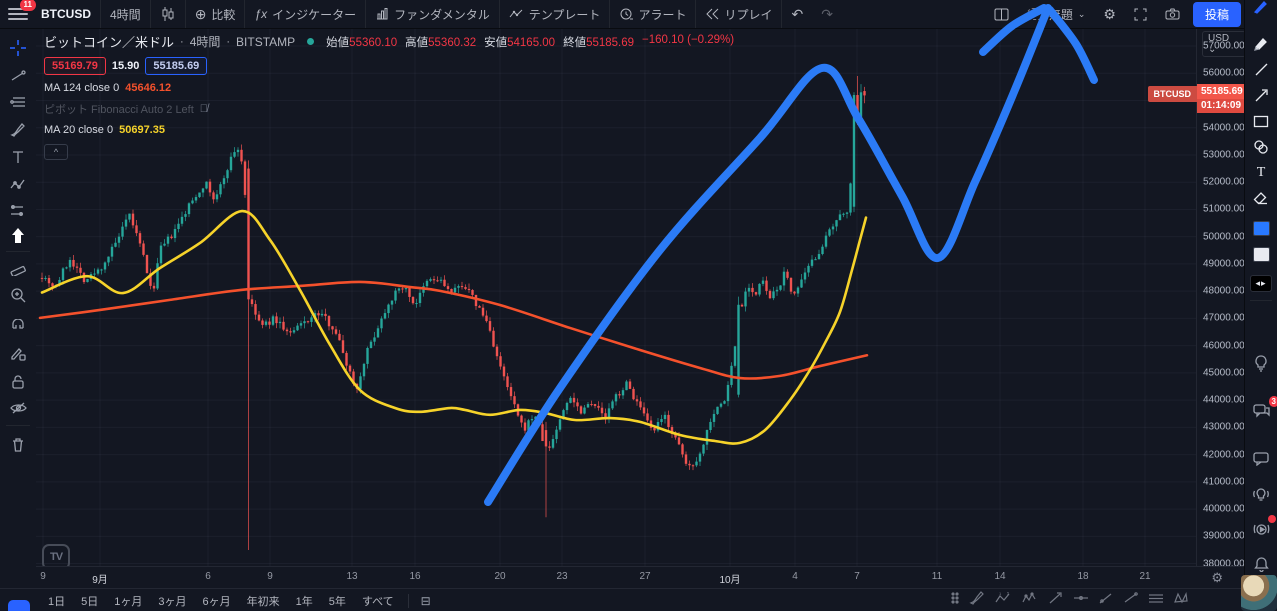 The width and height of the screenshot is (1277, 611). I want to click on change-value: −160.10 (−0.29%), so click(688, 39).